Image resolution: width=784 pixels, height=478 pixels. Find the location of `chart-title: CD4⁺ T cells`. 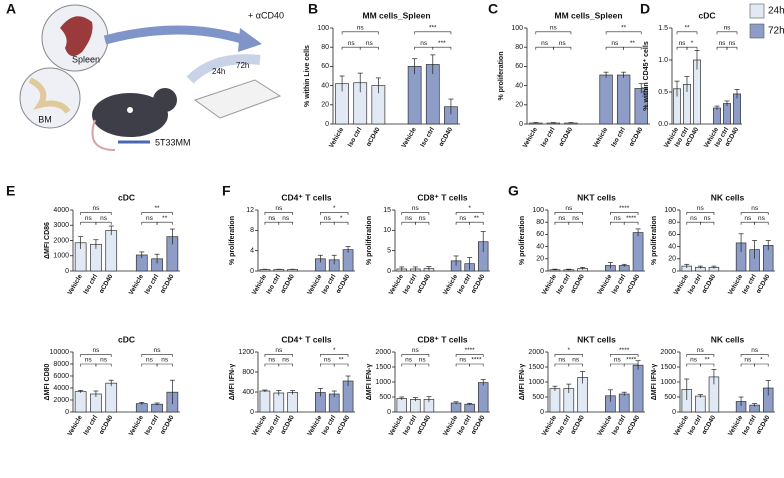

chart-title: CD4⁺ T cells is located at coordinates (306, 197).